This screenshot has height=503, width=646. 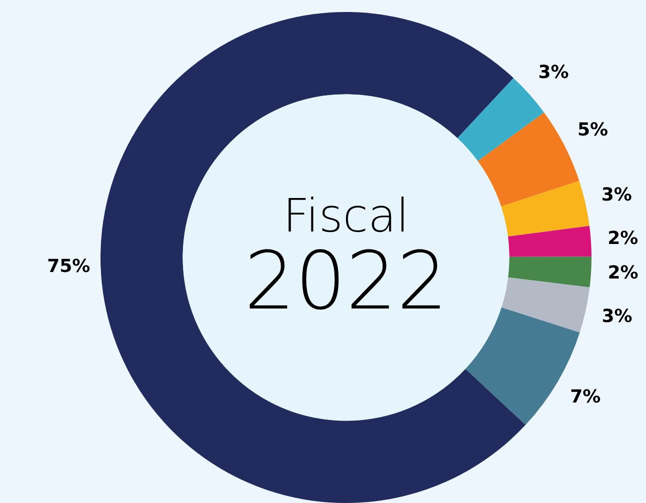 What do you see at coordinates (585, 397) in the screenshot?
I see `data-label: 7%` at bounding box center [585, 397].